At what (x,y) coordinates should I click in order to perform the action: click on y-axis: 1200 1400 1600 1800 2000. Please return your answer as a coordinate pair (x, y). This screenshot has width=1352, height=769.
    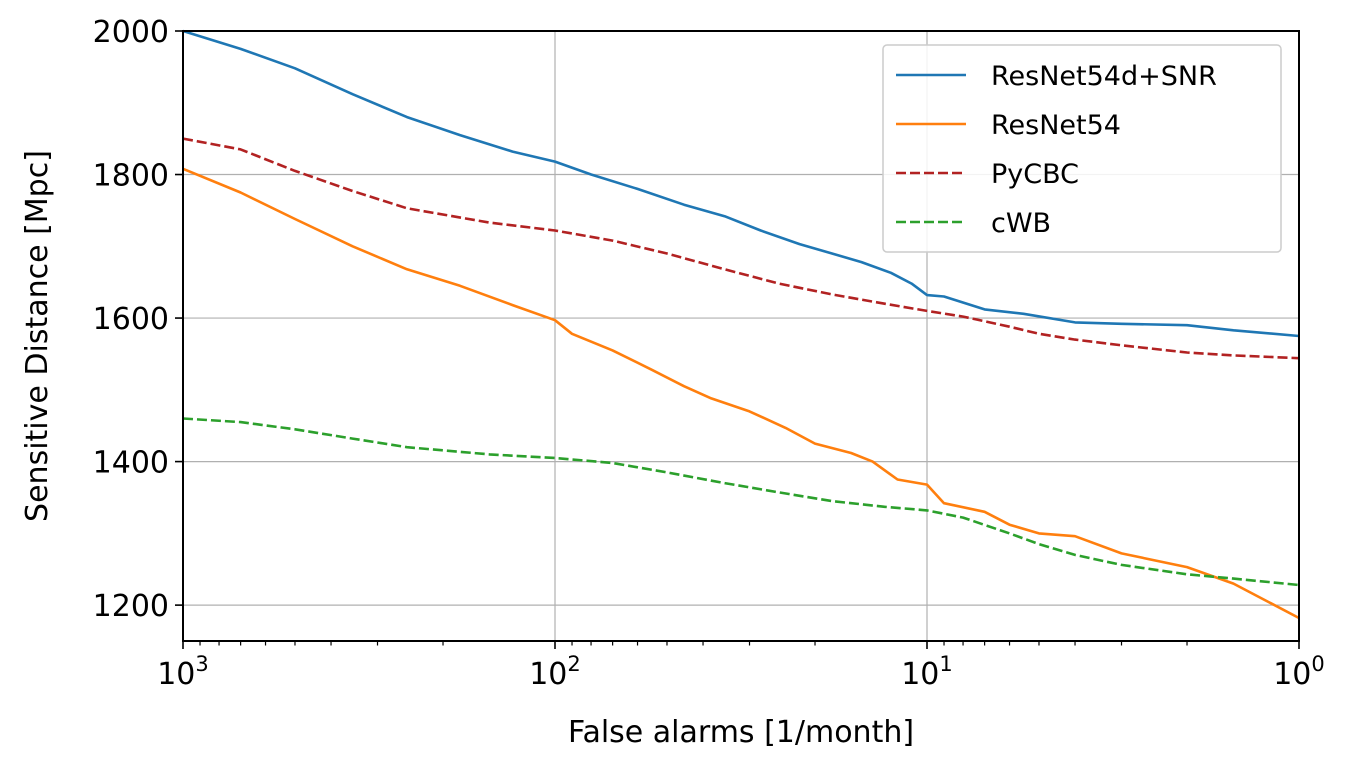
    Looking at the image, I should click on (138, 319).